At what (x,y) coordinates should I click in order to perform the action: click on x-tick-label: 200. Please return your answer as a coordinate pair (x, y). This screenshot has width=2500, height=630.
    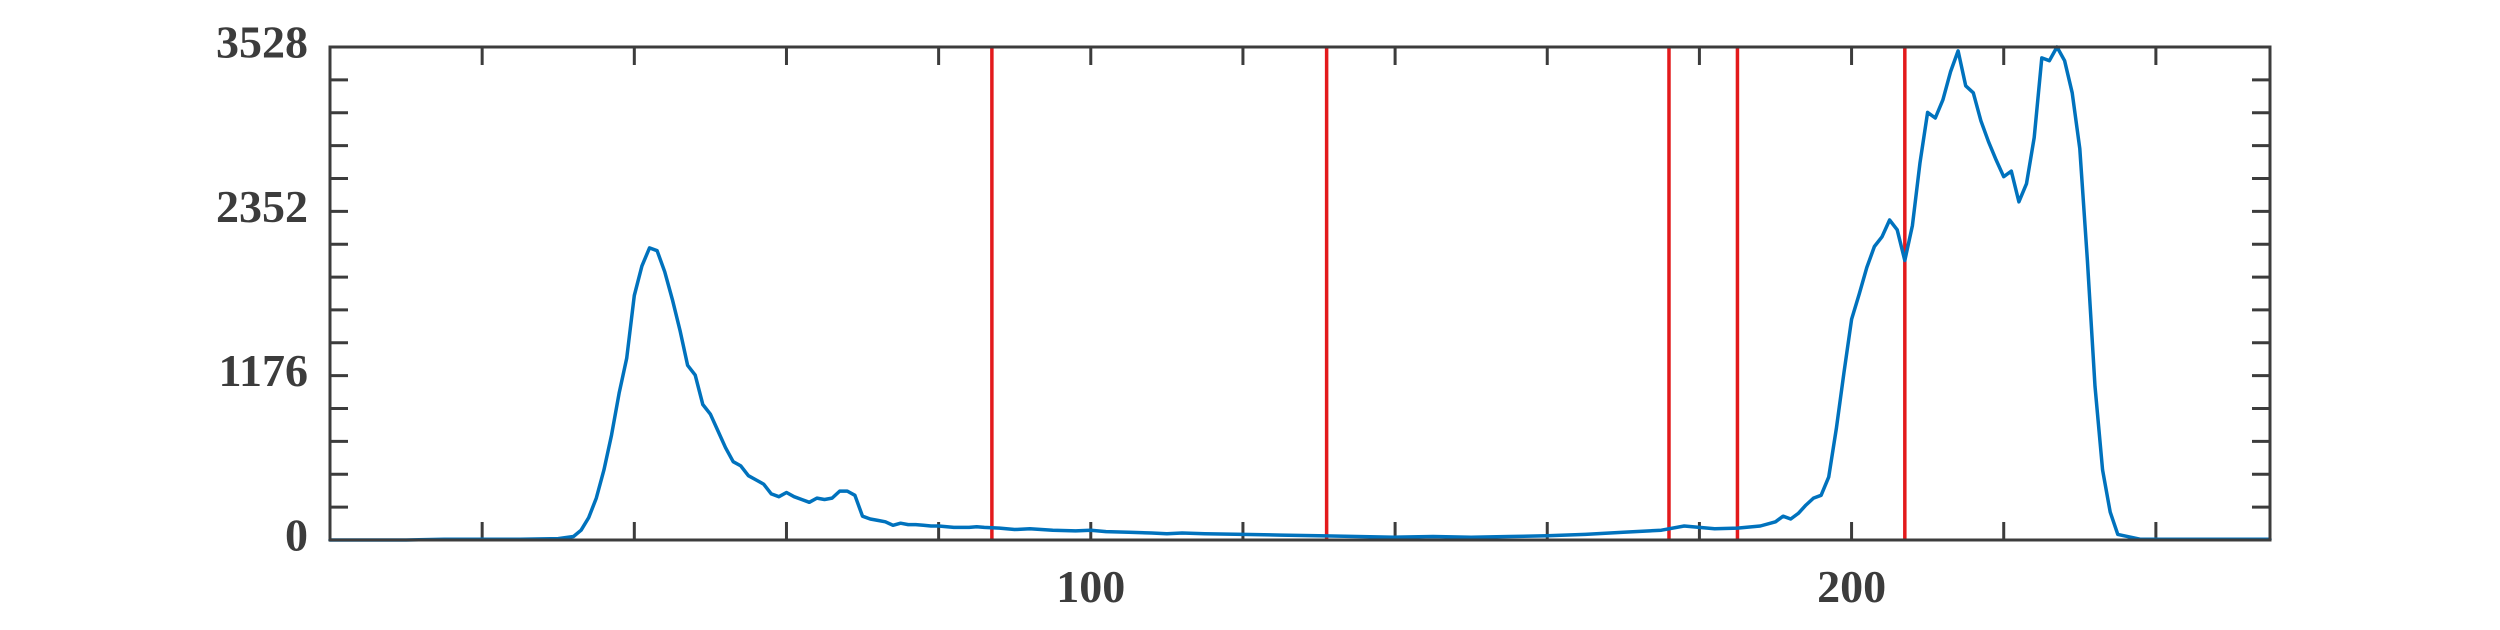
    Looking at the image, I should click on (1851, 586).